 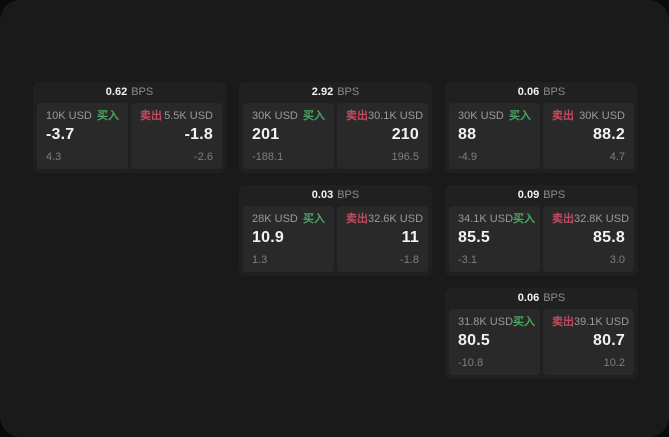 I want to click on sell-size-label: 5.5K USD, so click(x=188, y=116).